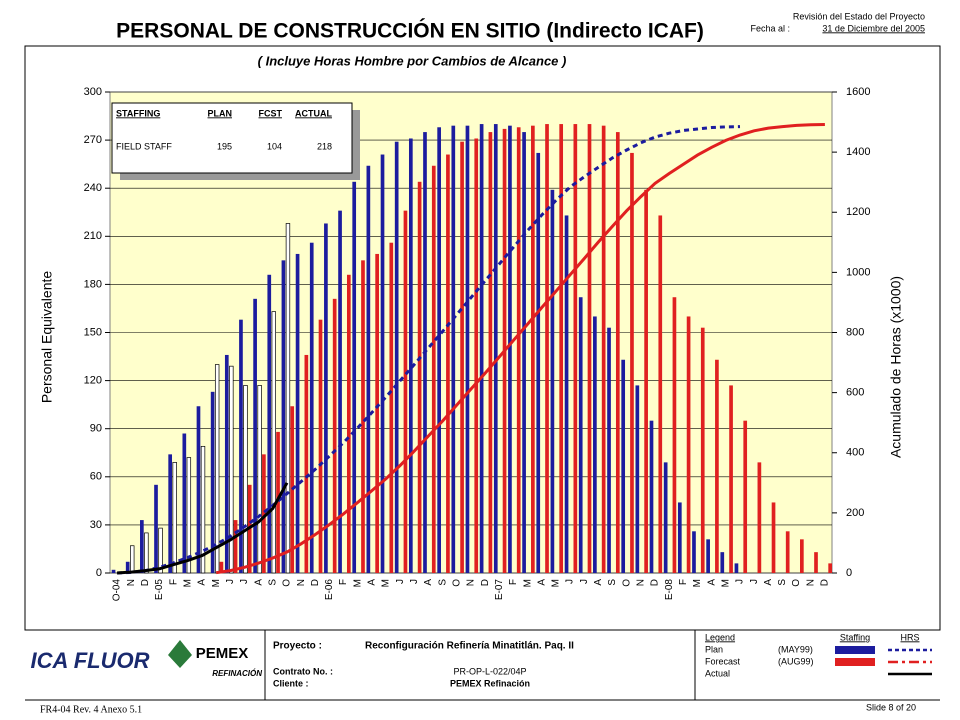  I want to click on x-tick-label: O-04, so click(117, 590).